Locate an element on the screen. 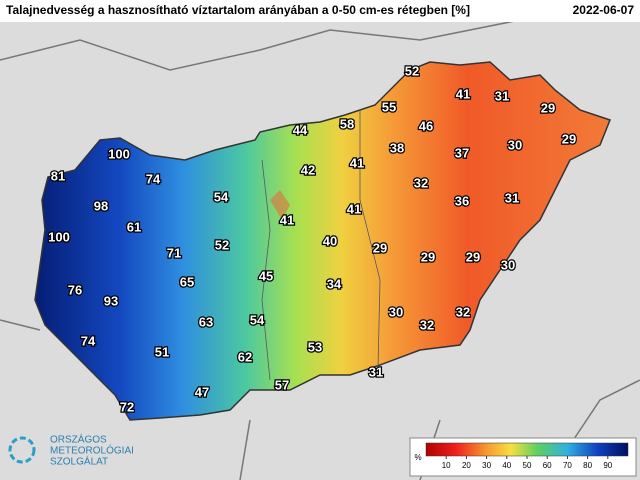 This screenshot has width=640, height=480. budapest is located at coordinates (280, 205).